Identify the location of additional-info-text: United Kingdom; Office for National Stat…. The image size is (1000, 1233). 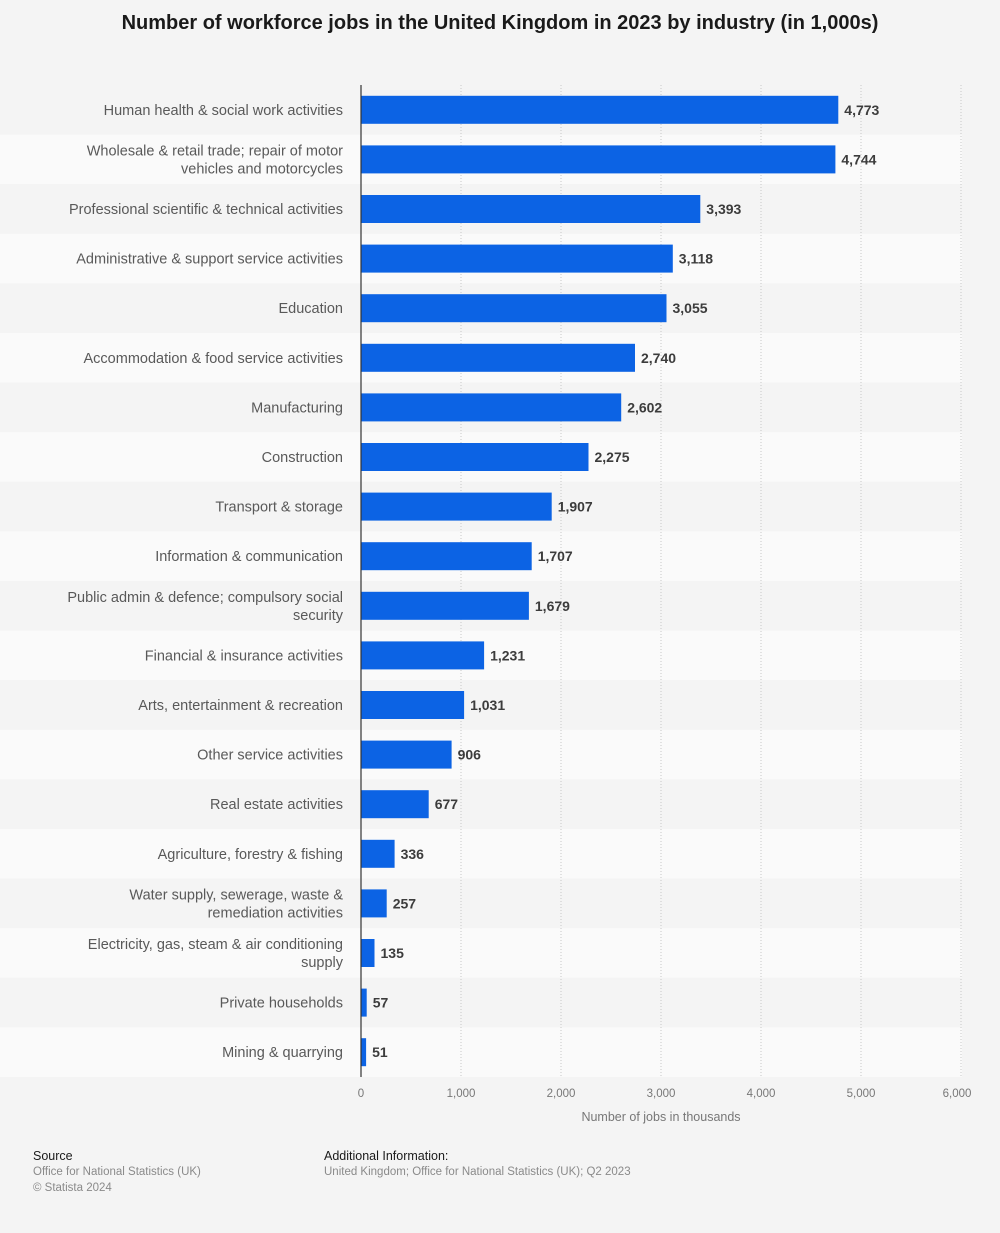
(477, 1172).